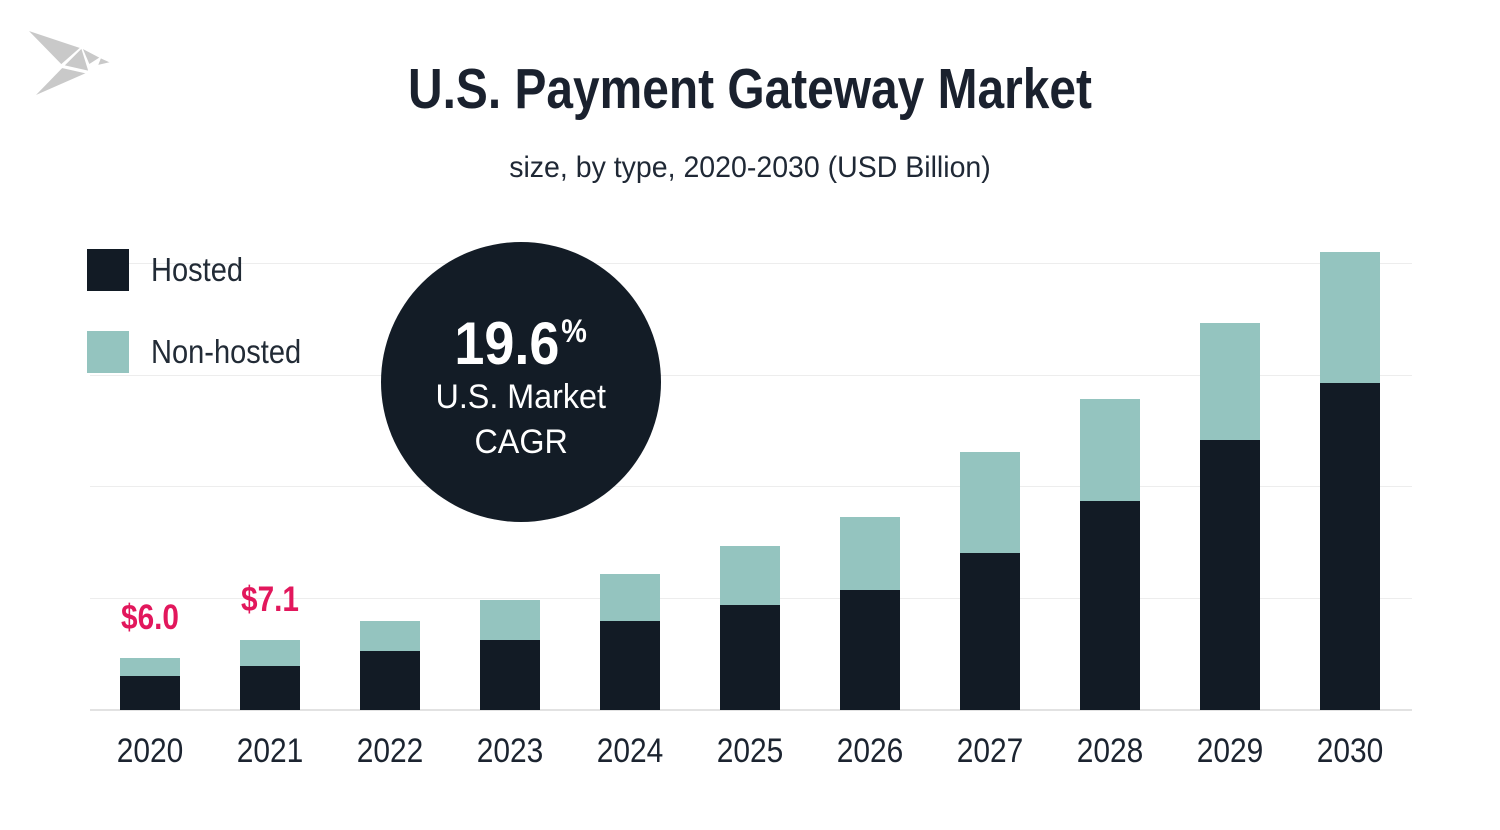 The height and width of the screenshot is (830, 1500). Describe the element at coordinates (91, 56) in the screenshot. I see `bird-head` at that location.